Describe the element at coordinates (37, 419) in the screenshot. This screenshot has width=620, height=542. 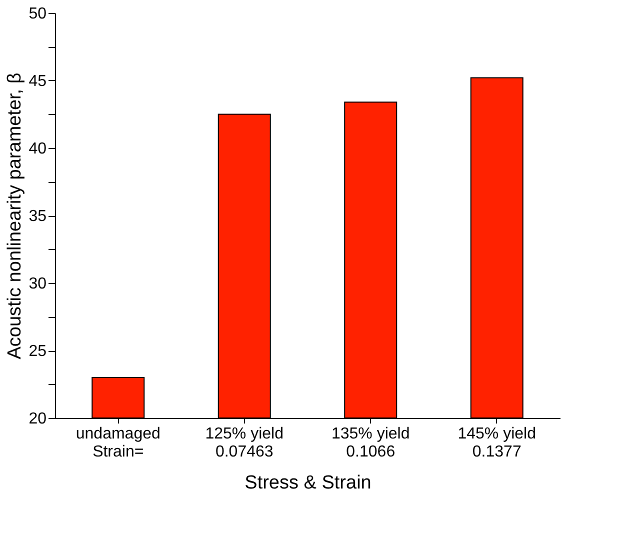
I see `y-tick-label: 20` at that location.